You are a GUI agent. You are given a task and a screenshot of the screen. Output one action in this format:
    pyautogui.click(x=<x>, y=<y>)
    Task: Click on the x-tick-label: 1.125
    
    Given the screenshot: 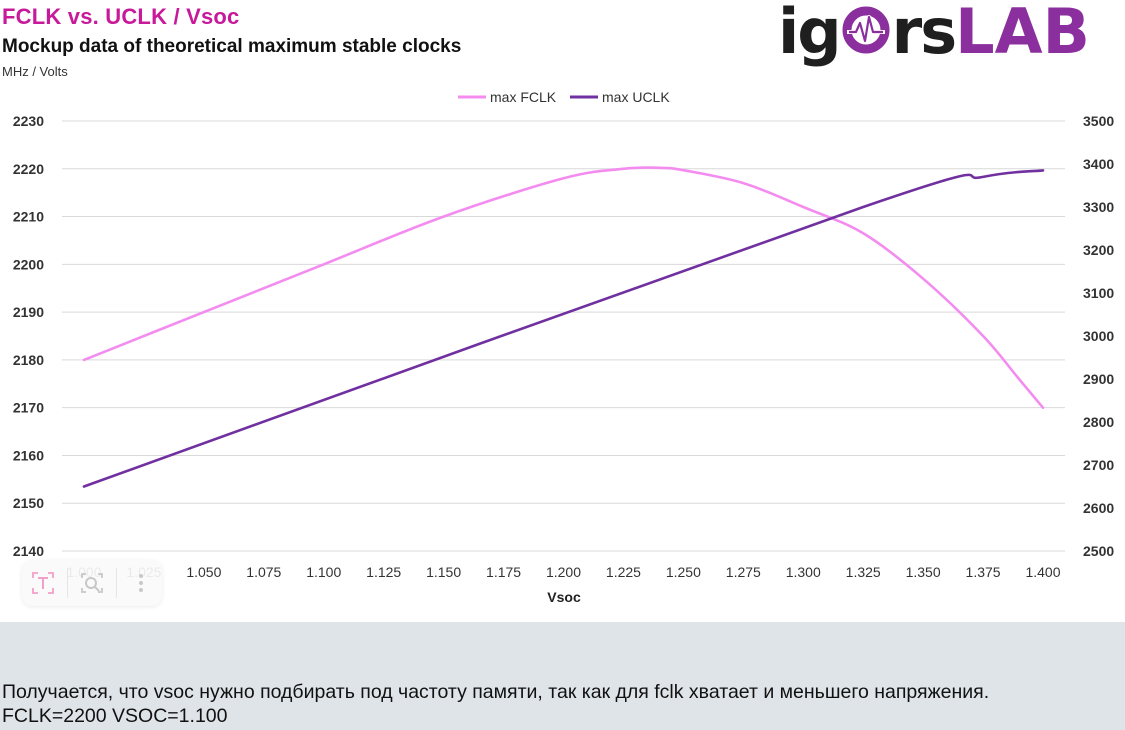 What is the action you would take?
    pyautogui.click(x=383, y=572)
    